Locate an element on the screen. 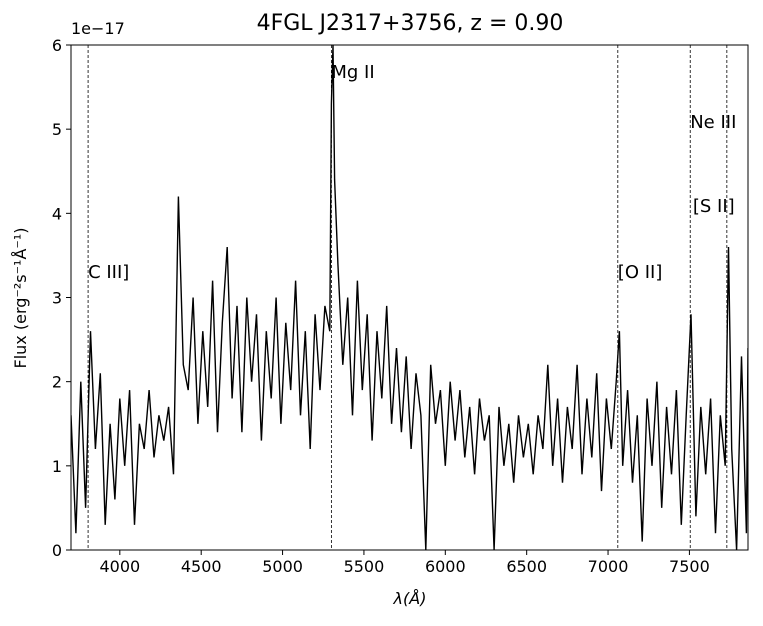 The image size is (763, 626). line-label: C III] is located at coordinates (108, 272).